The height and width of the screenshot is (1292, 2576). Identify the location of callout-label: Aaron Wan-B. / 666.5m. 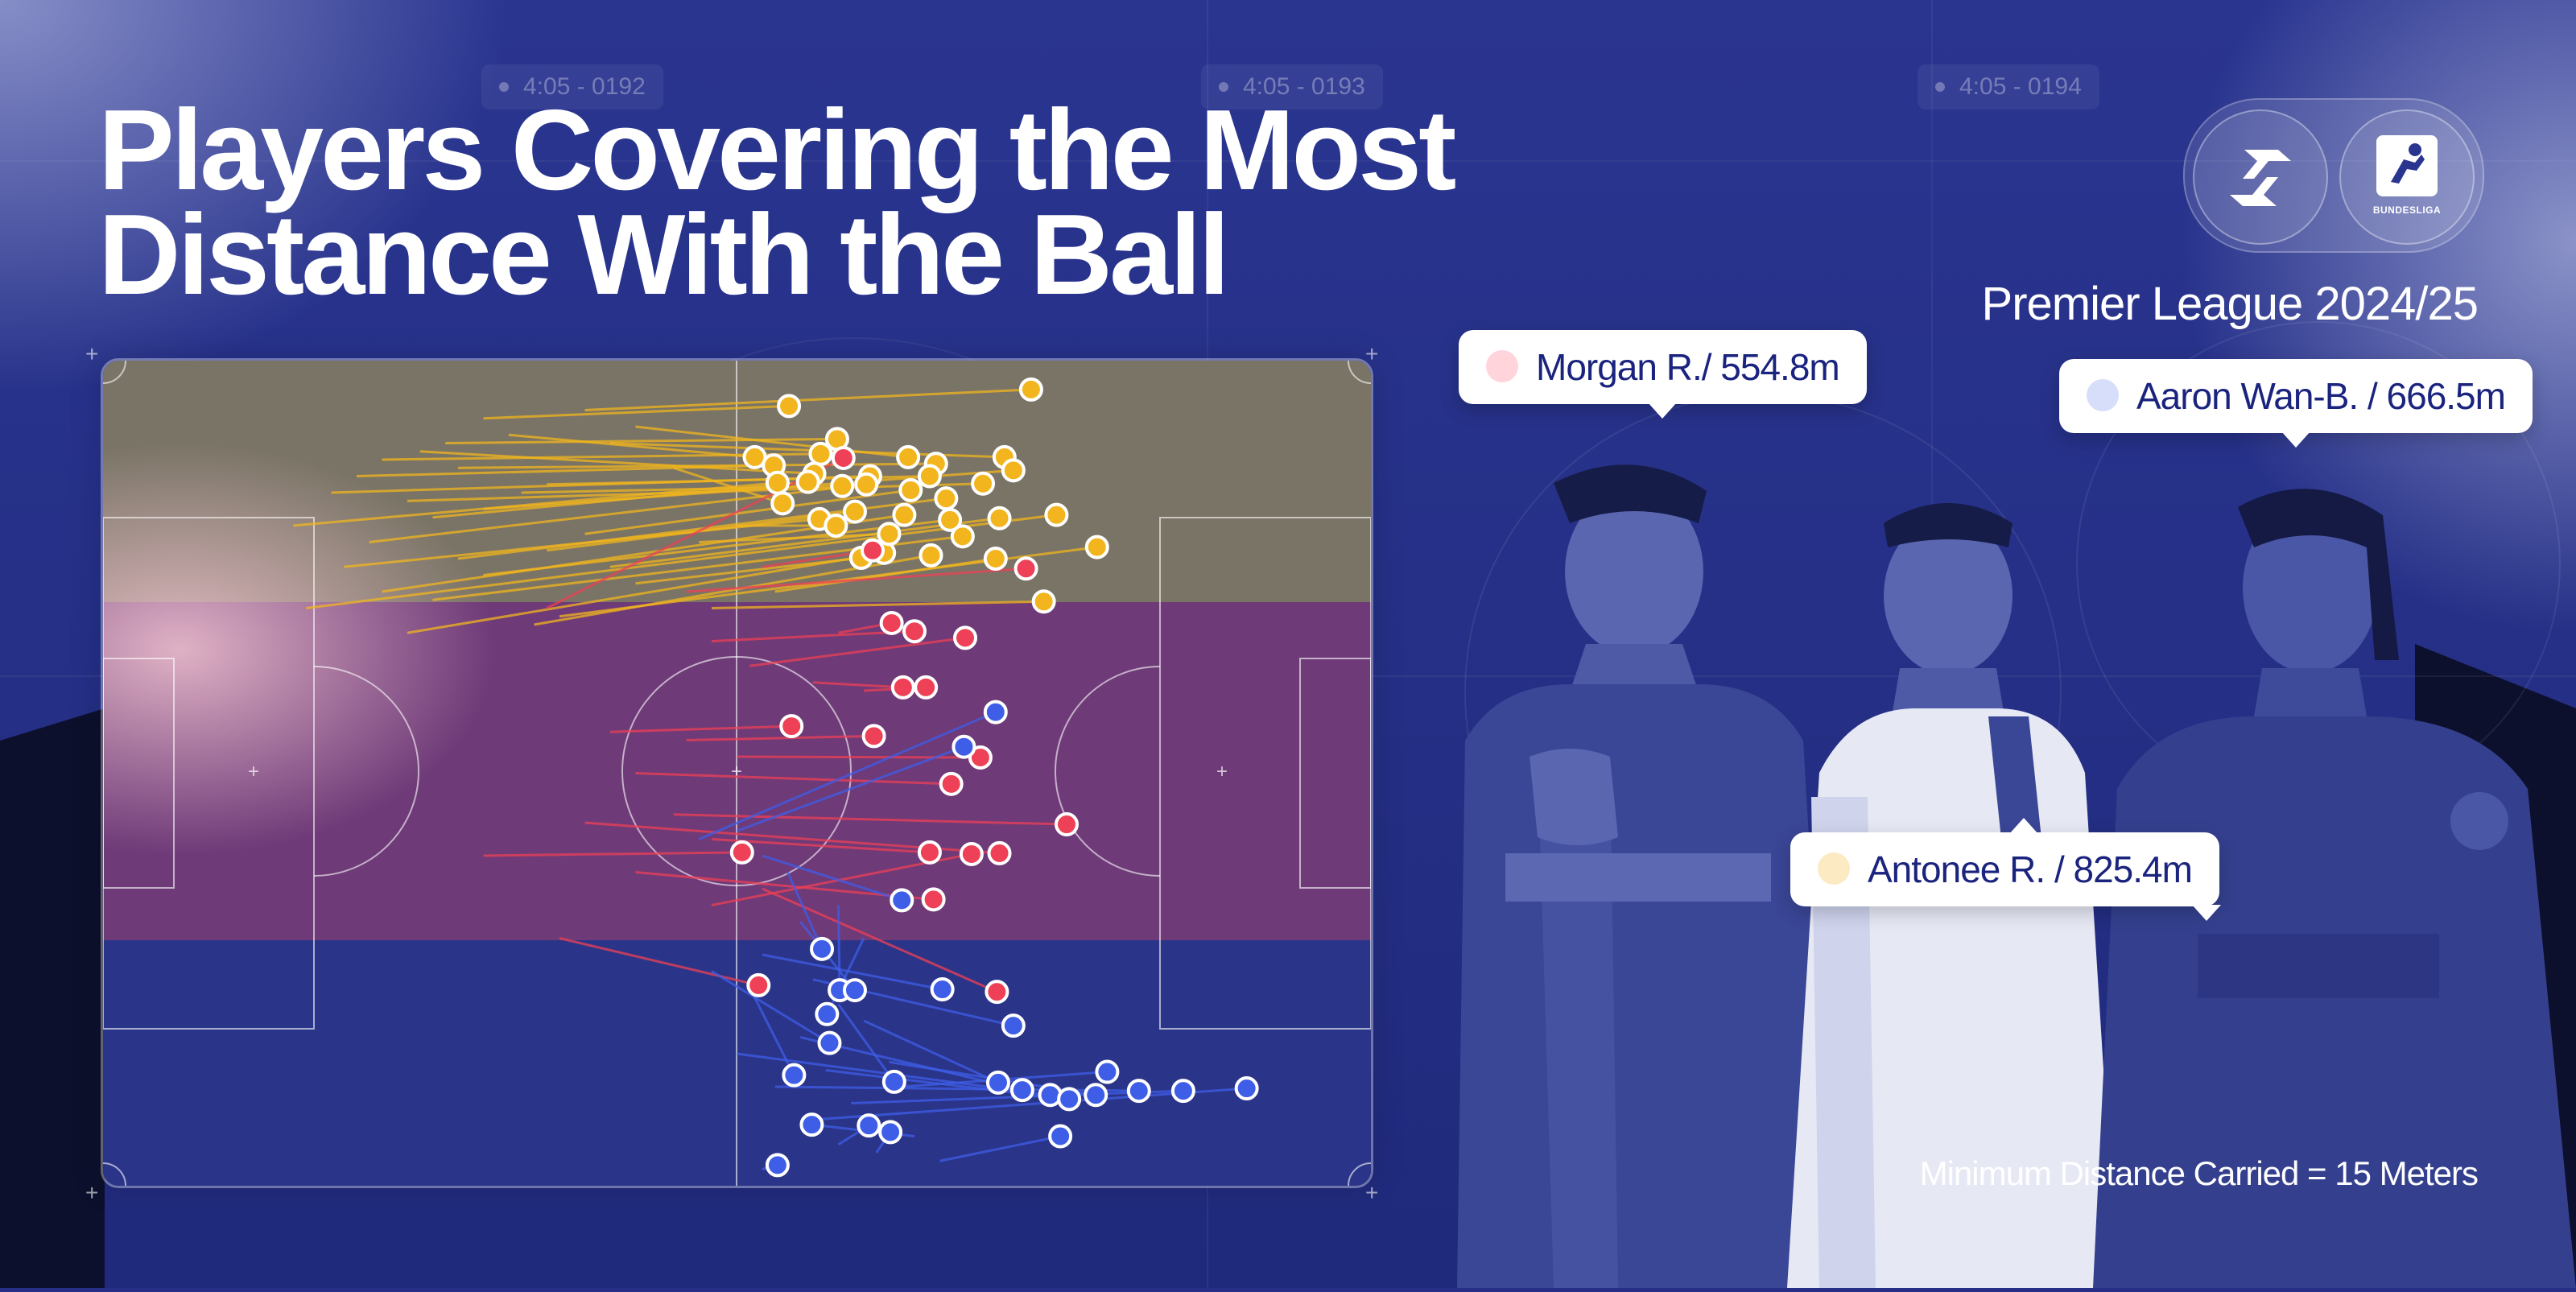
(2321, 396).